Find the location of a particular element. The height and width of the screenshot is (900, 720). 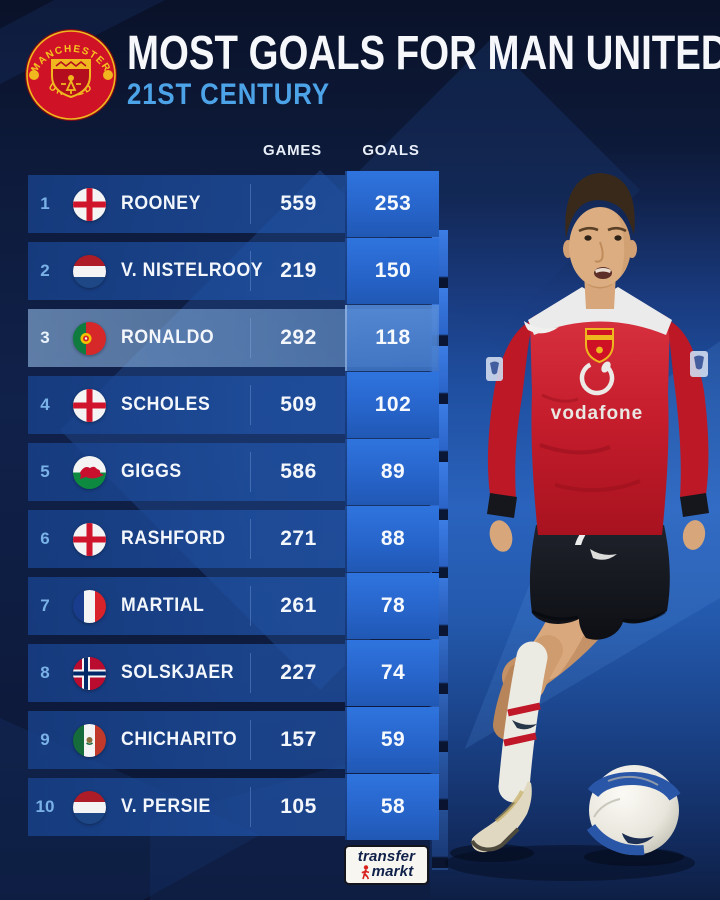

goals-box: 59 is located at coordinates (392, 740).